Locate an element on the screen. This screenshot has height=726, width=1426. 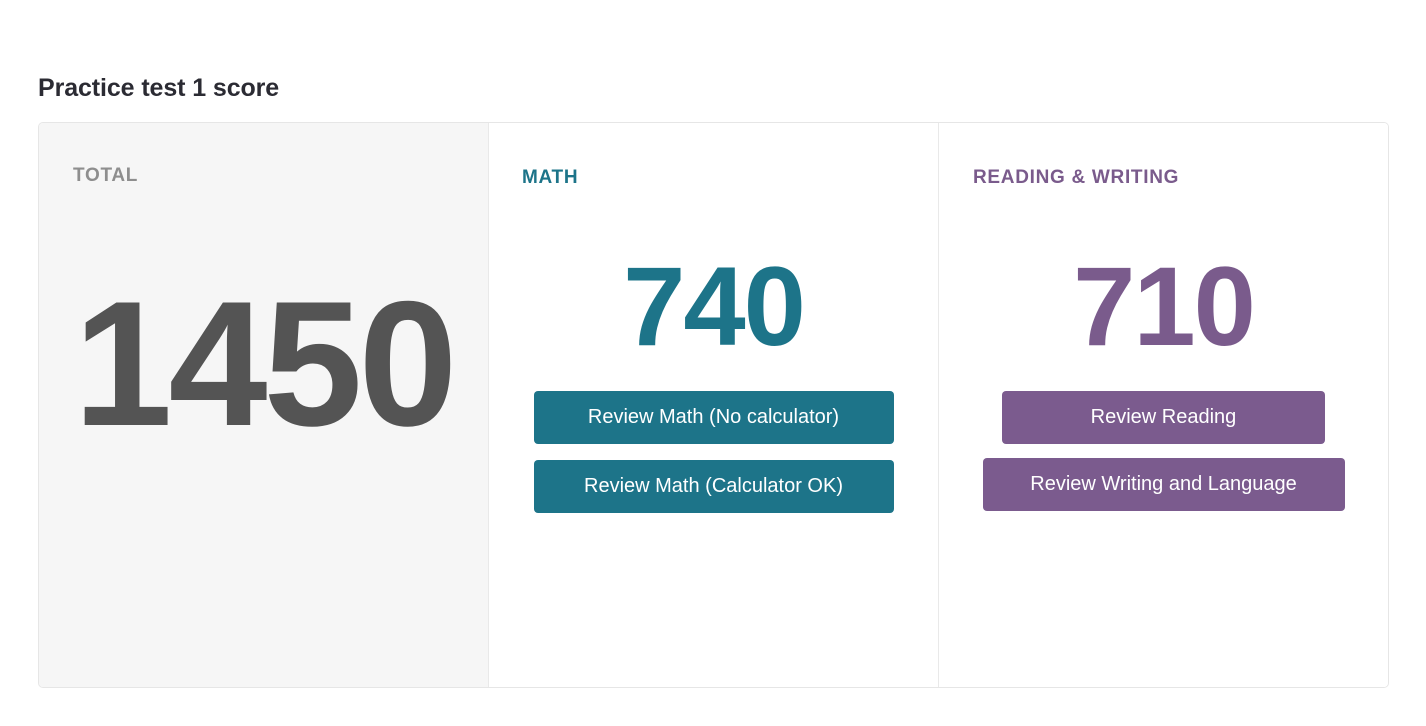
panel-math-label: MATH is located at coordinates (550, 177).